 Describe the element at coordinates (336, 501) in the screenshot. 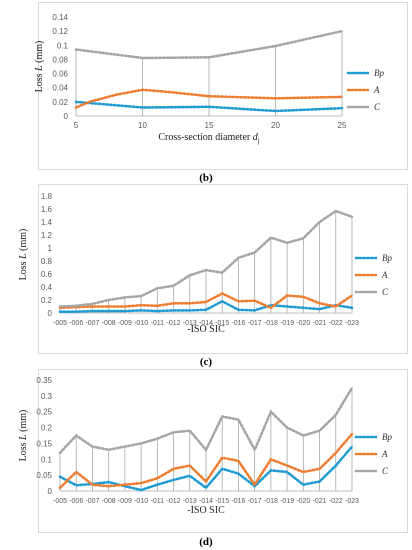

I see `x-tick-label: -022` at that location.